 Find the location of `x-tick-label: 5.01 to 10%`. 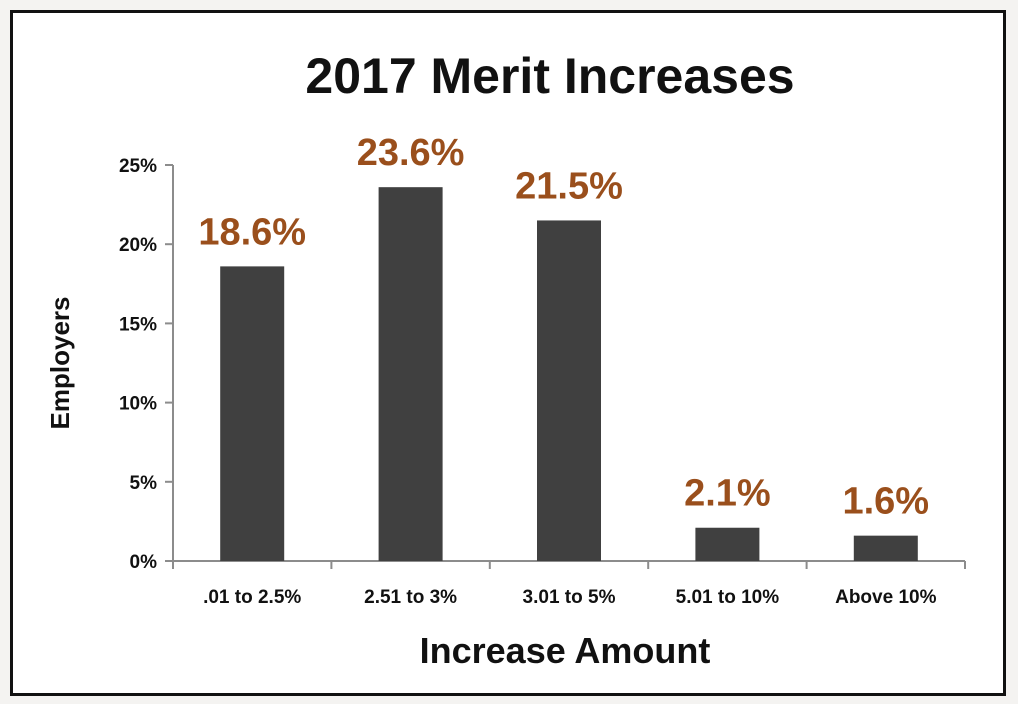

x-tick-label: 5.01 to 10% is located at coordinates (728, 597).